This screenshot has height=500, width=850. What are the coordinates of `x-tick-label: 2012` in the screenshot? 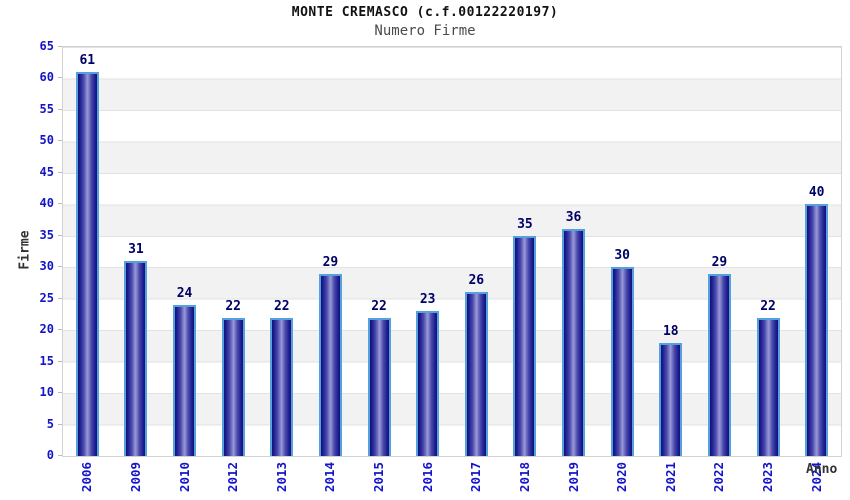 It's located at (233, 477).